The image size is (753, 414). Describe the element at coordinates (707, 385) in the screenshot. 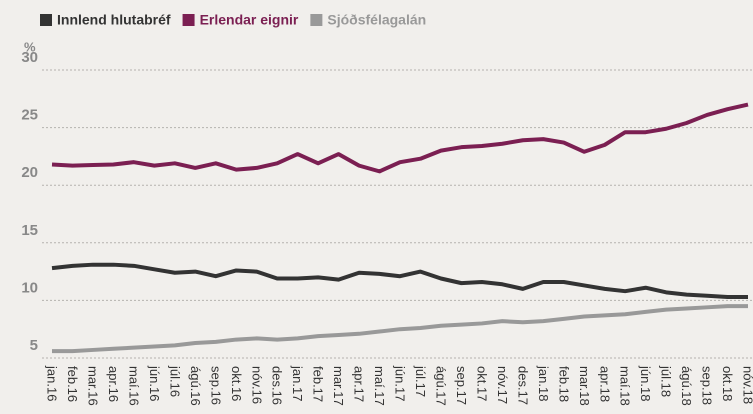

I see `x-tick-label: sep.18` at that location.